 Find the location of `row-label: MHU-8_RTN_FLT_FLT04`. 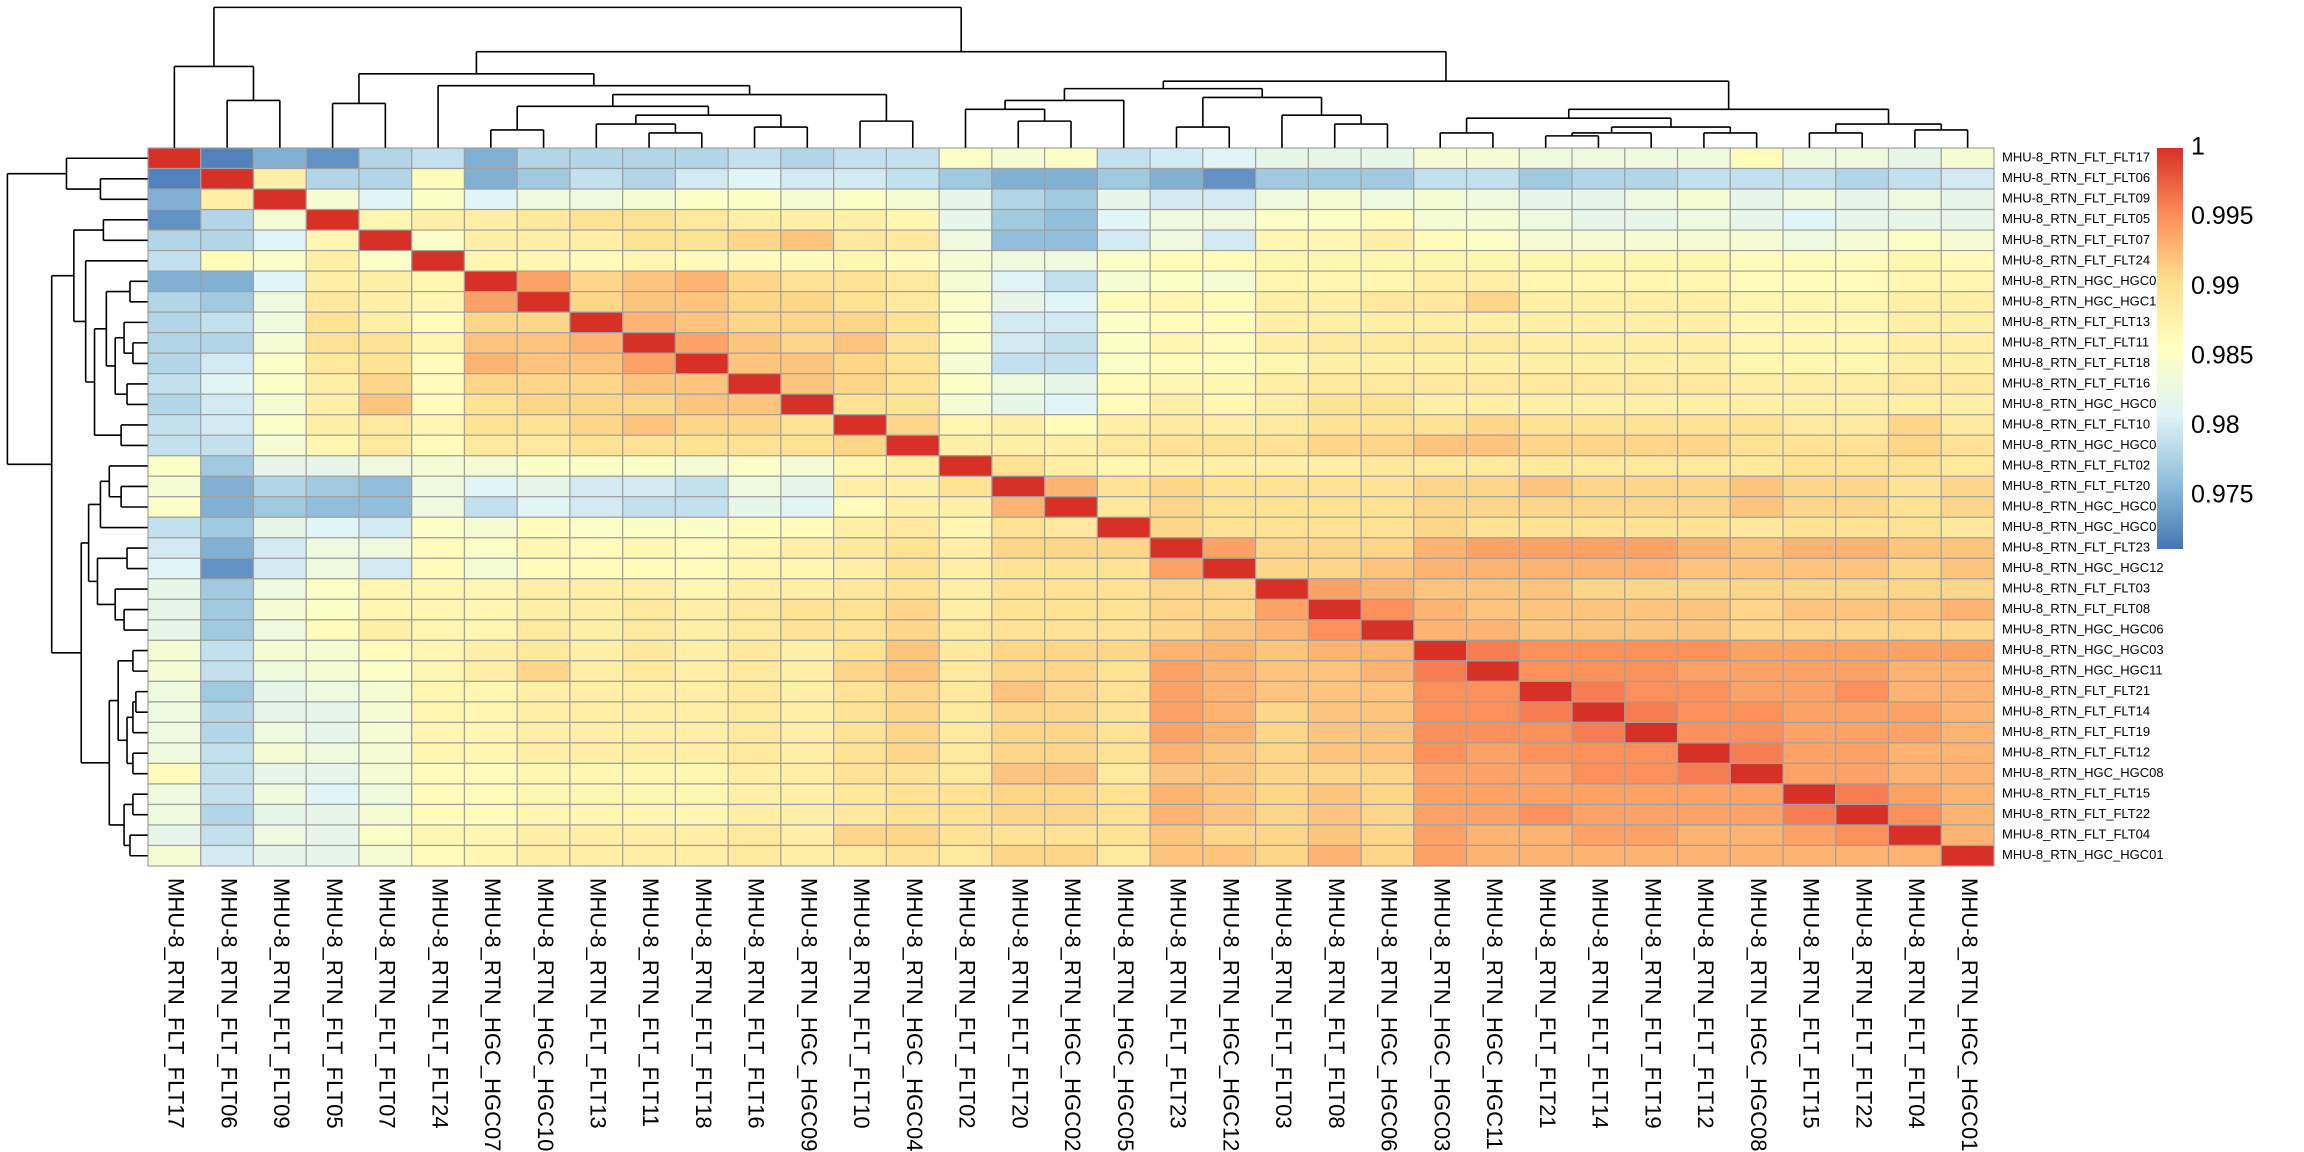

row-label: MHU-8_RTN_FLT_FLT04 is located at coordinates (2076, 834).